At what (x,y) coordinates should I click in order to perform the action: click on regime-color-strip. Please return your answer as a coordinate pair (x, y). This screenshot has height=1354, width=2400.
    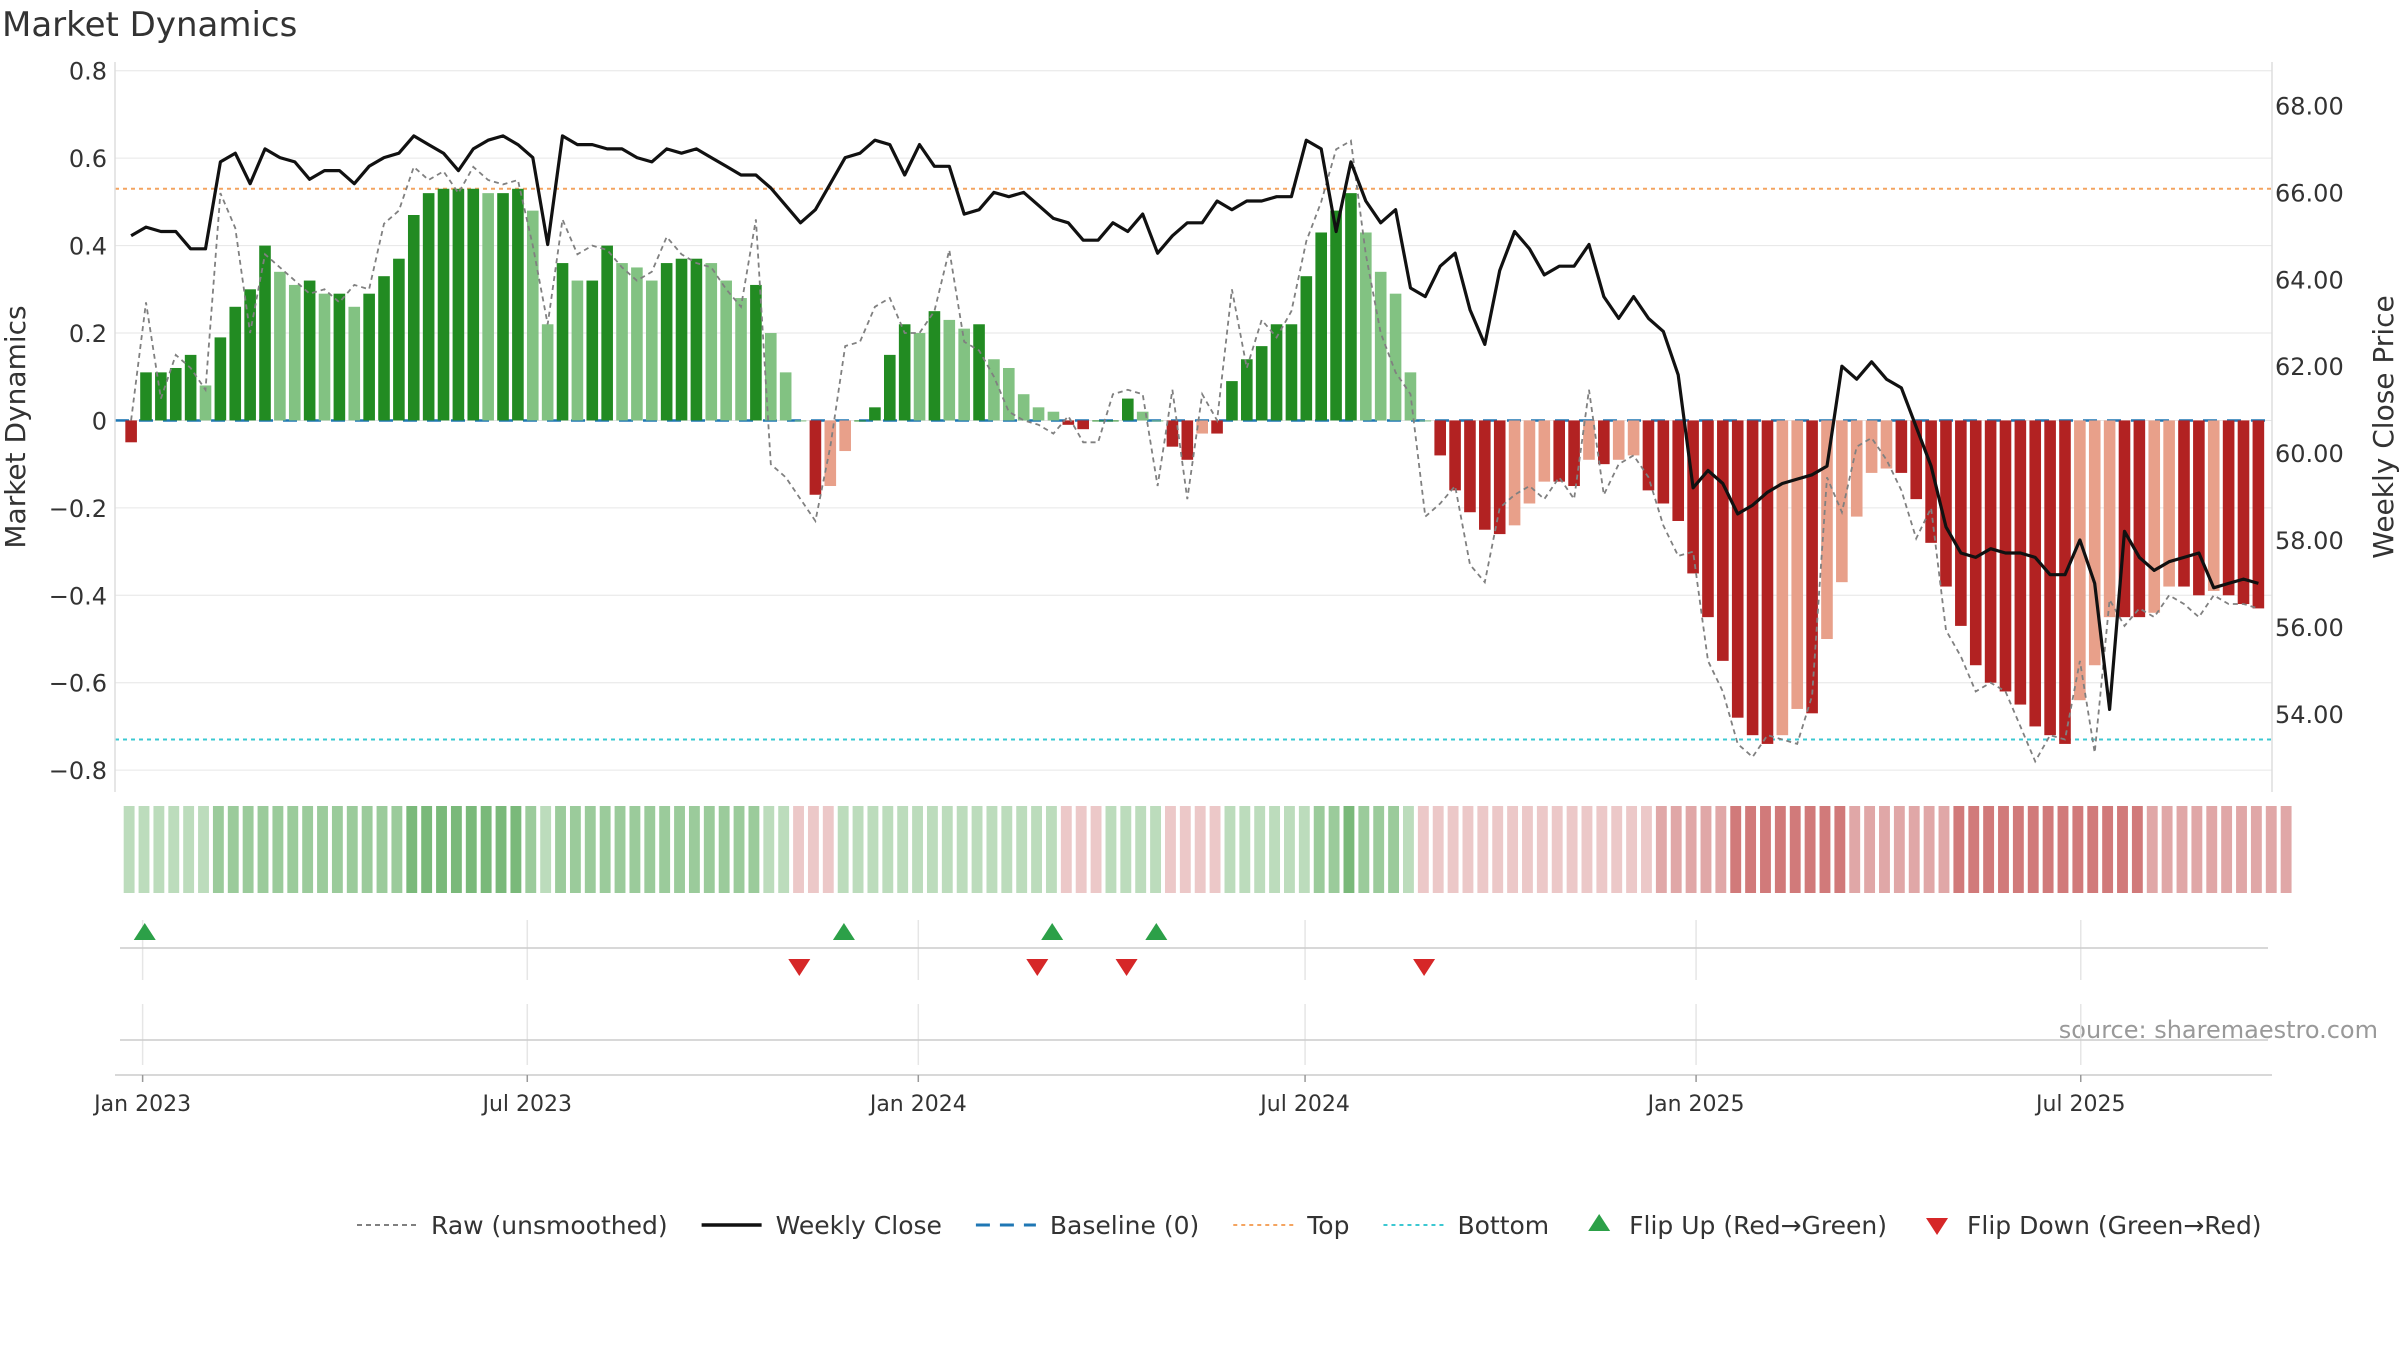
    Looking at the image, I should click on (1207, 849).